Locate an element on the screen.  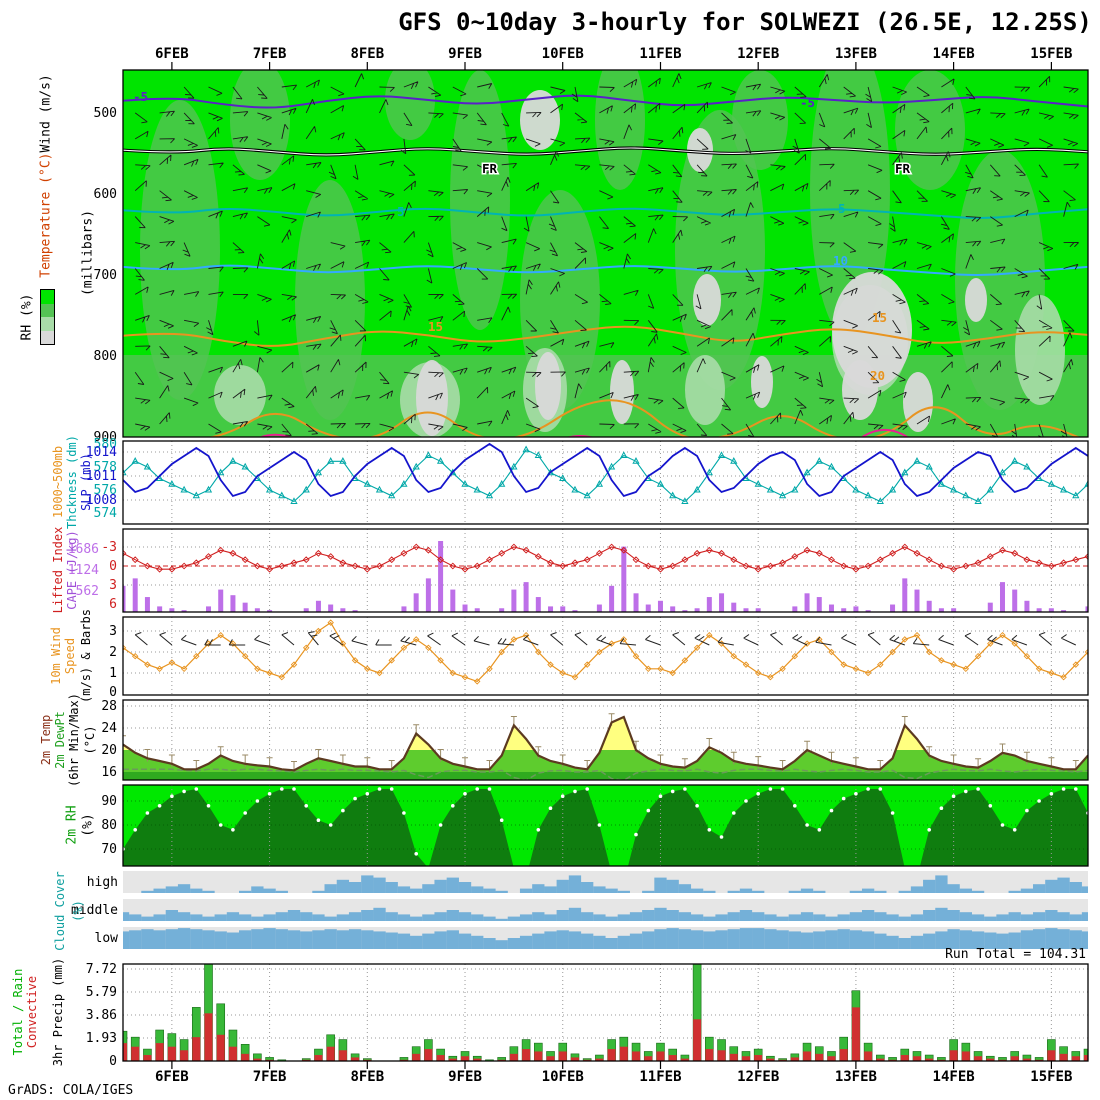
wind10-axis-label-1: 10m Wind is located at coordinates (56, 656).